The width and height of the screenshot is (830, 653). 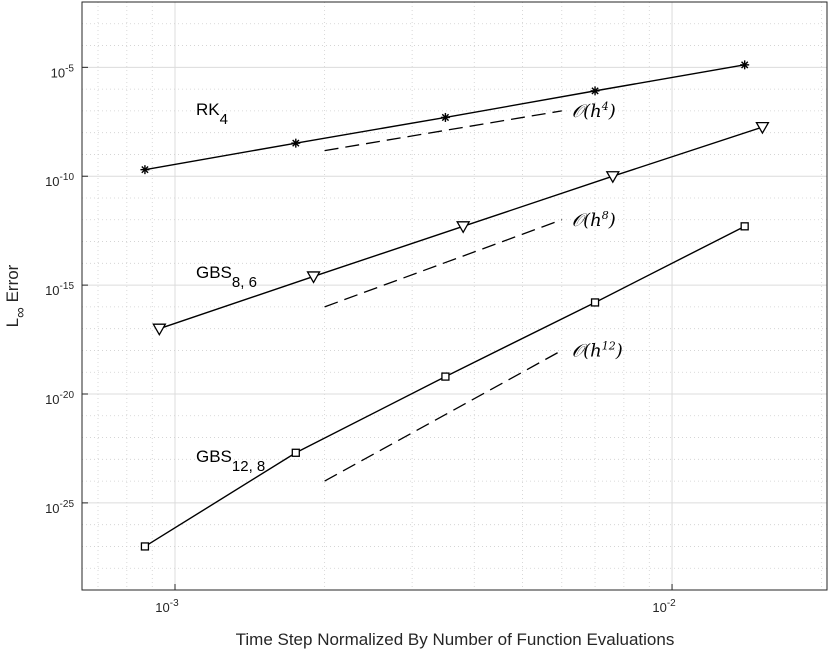 What do you see at coordinates (59, 289) in the screenshot?
I see `y-tick-label: 10-15` at bounding box center [59, 289].